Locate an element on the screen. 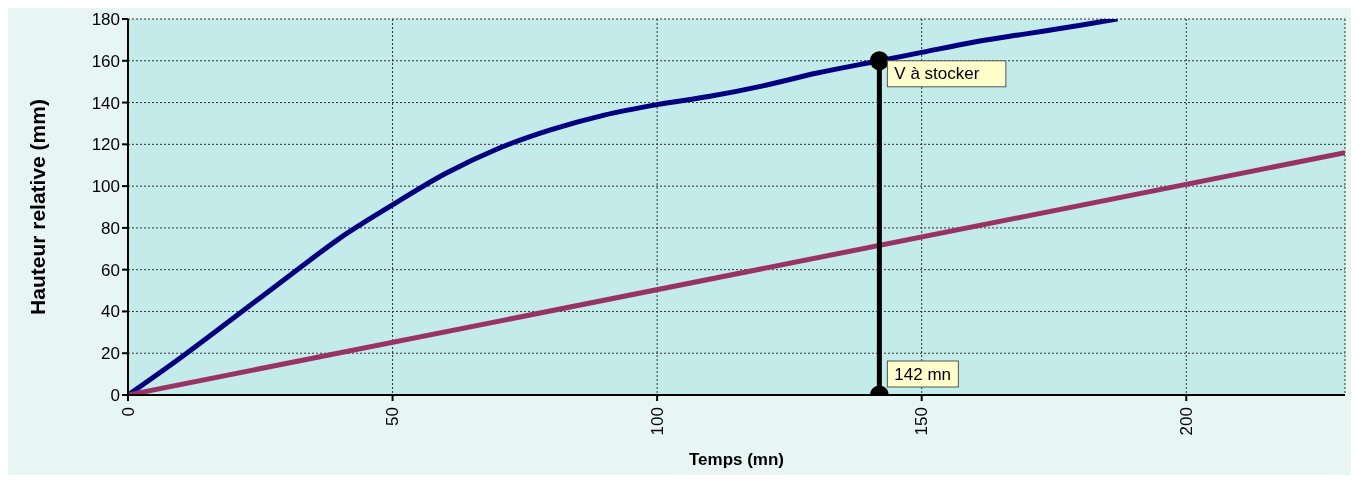  y-tick-label: 20 is located at coordinates (110, 354).